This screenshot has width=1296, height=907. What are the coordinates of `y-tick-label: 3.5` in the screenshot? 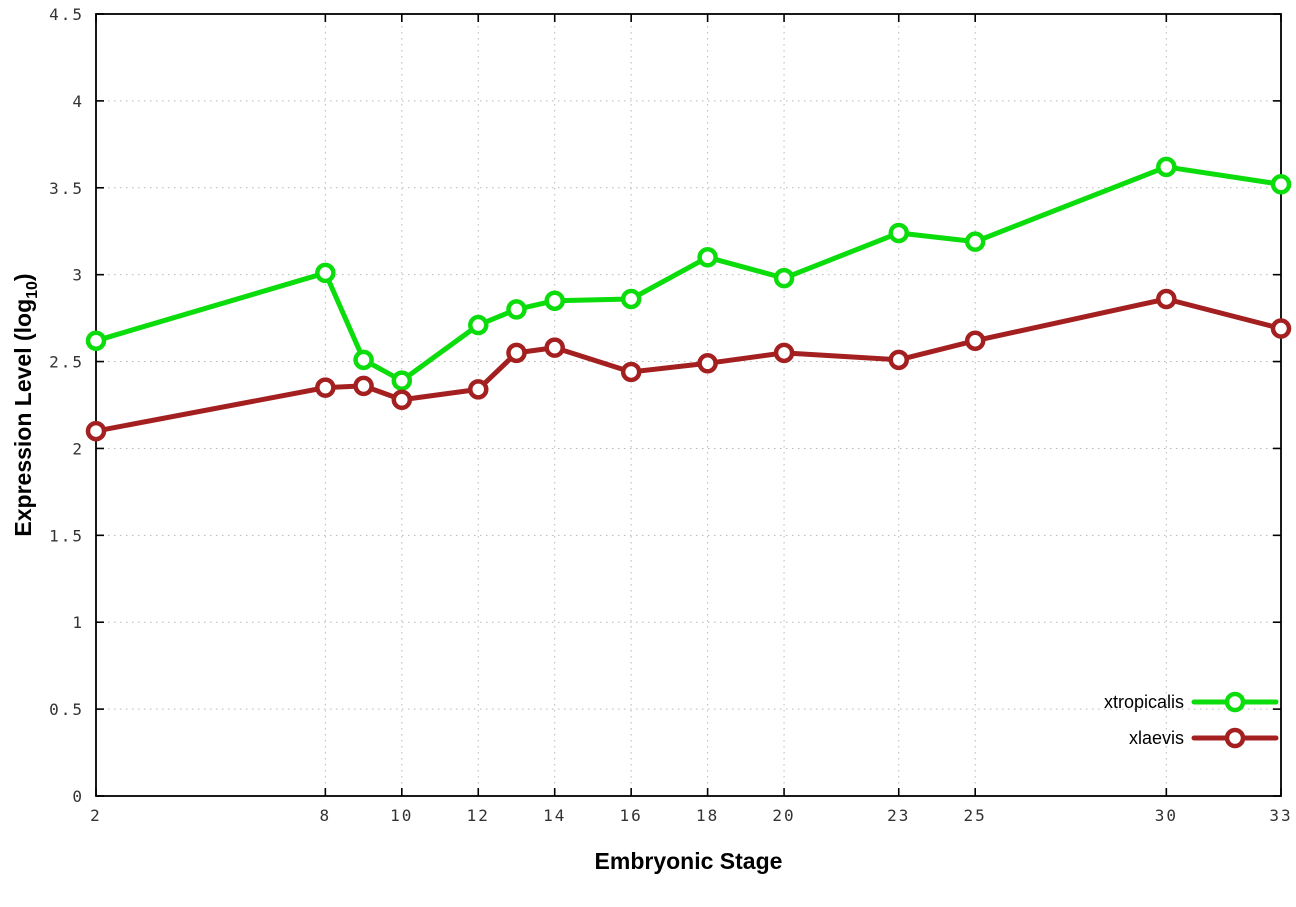 It's located at (66, 188).